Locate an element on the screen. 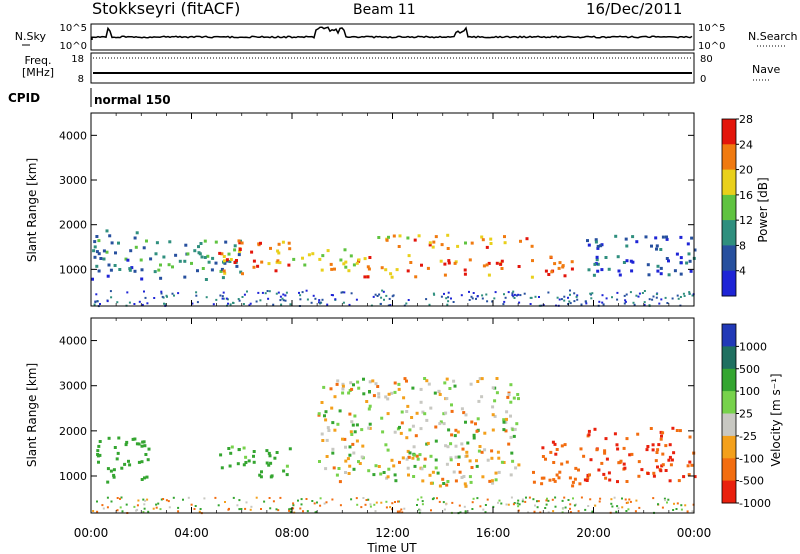 Image resolution: width=800 pixels, height=554 pixels. freq-panel: Freq. [MHz] 18 8 80 0 Nave is located at coordinates (401, 68).